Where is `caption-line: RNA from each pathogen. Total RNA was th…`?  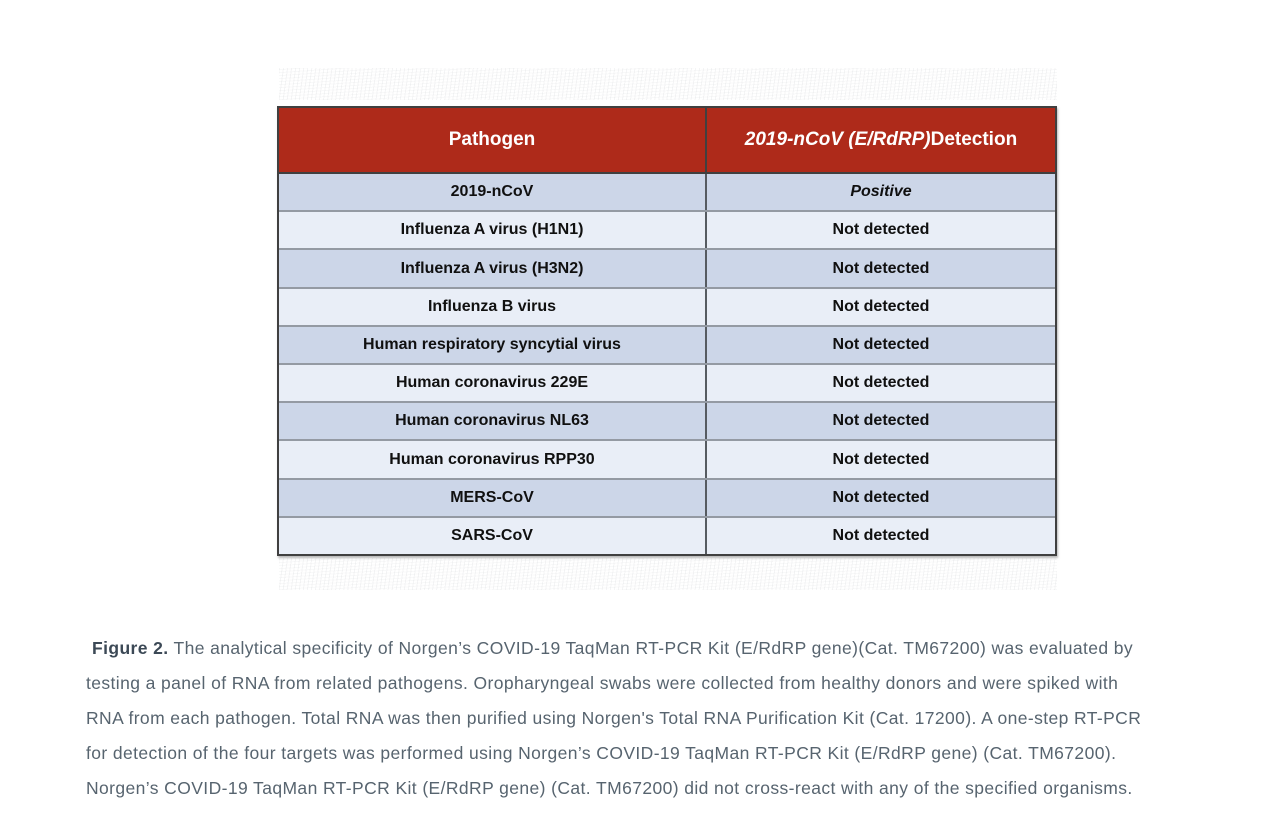 caption-line: RNA from each pathogen. Total RNA was th… is located at coordinates (614, 718).